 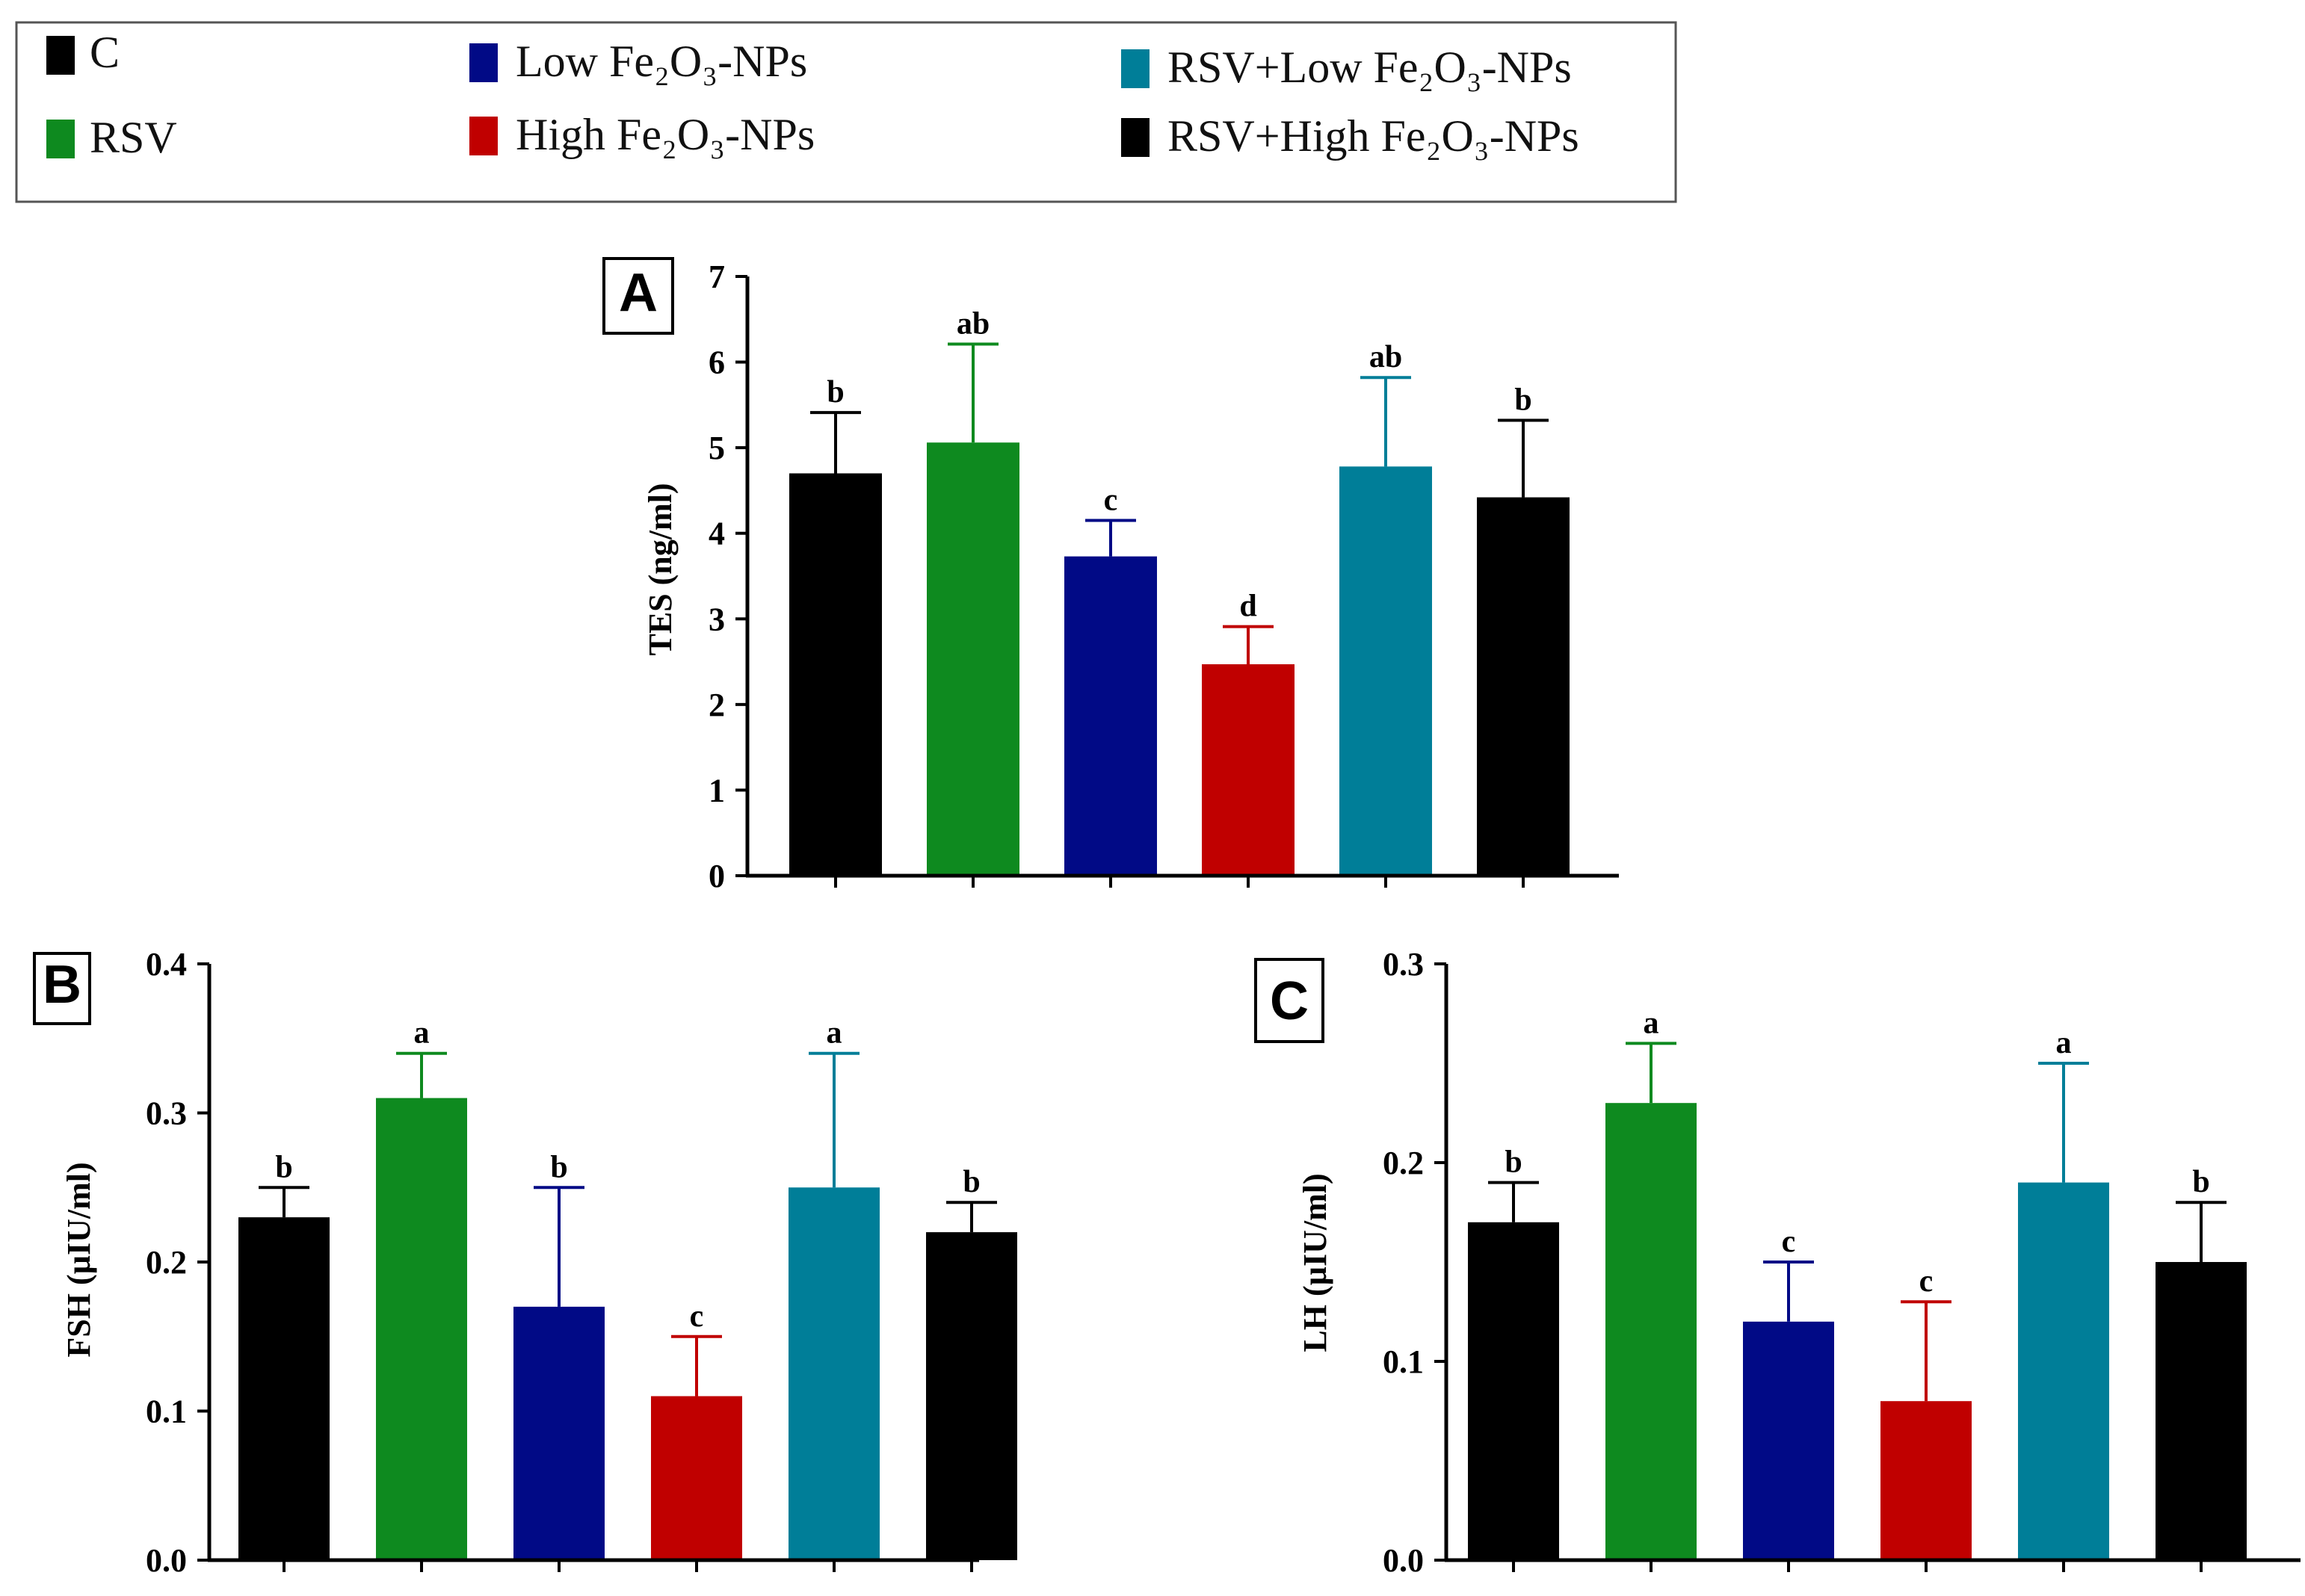 I want to click on chart-c-y-tick-label: 0.3, so click(x=1403, y=965).